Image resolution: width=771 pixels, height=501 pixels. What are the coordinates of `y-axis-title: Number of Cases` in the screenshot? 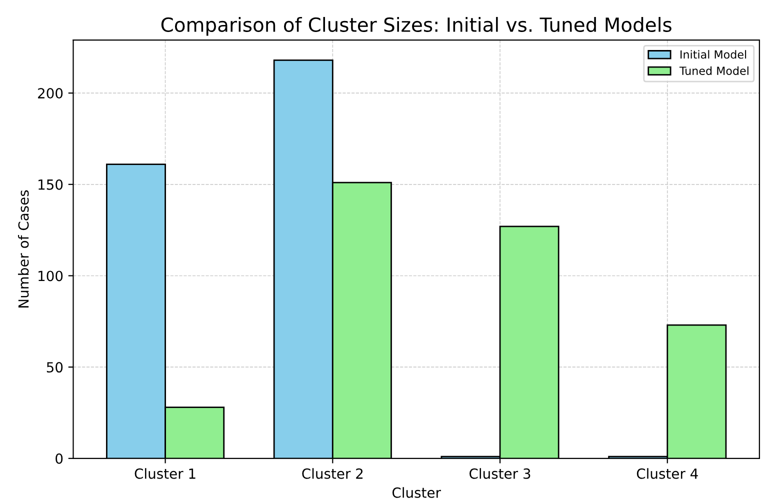 It's located at (23, 249).